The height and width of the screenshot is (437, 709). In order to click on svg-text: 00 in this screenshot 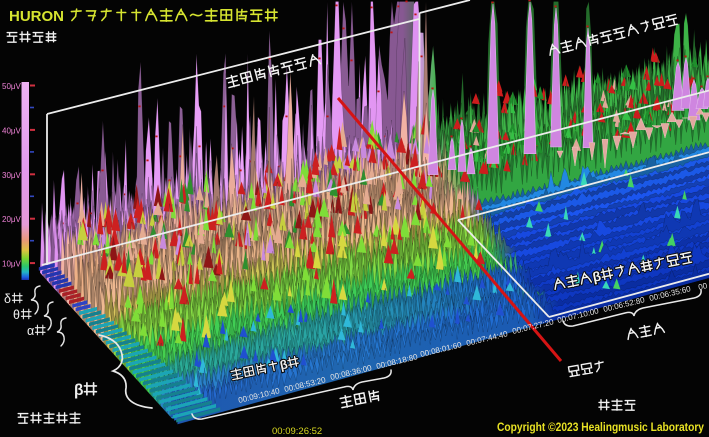, I will do `click(702, 286)`.